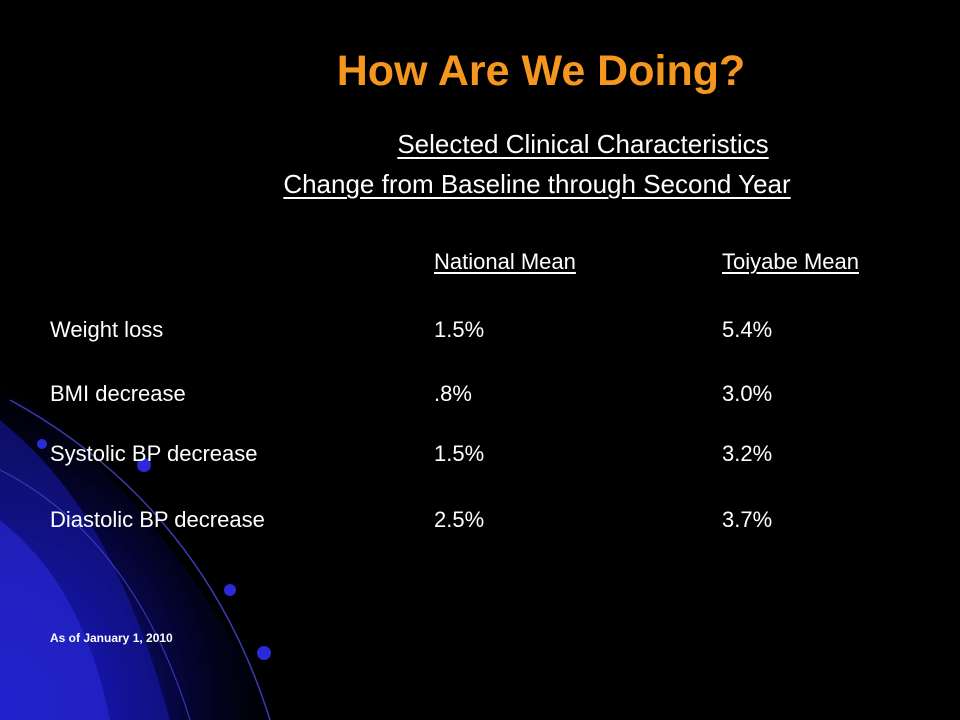 This screenshot has width=960, height=720. I want to click on blue-band-inner, so click(55, 620).